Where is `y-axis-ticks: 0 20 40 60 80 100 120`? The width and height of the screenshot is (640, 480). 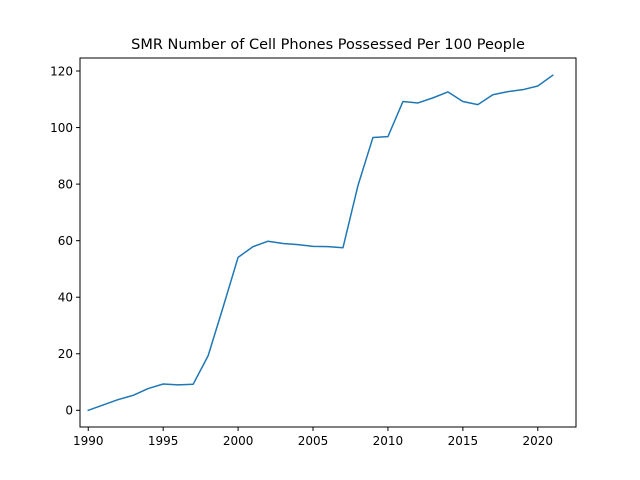
y-axis-ticks: 0 20 40 60 80 100 120 is located at coordinates (65, 241).